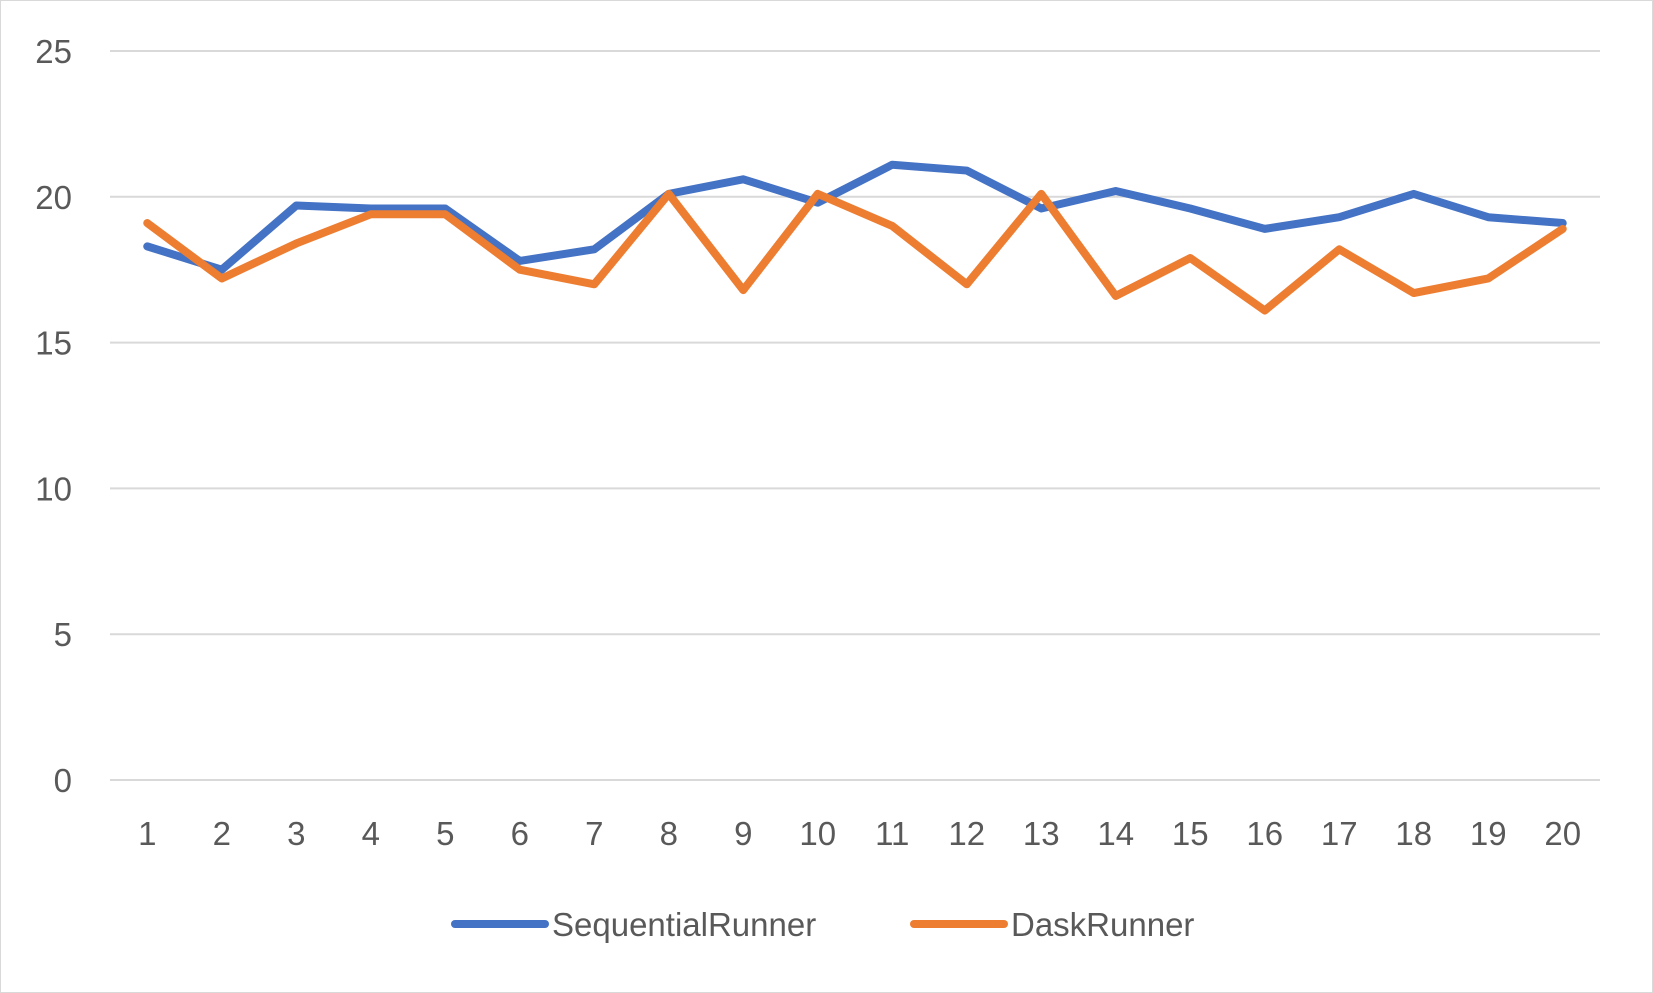  Describe the element at coordinates (594, 833) in the screenshot. I see `x-tick-label: 7` at that location.